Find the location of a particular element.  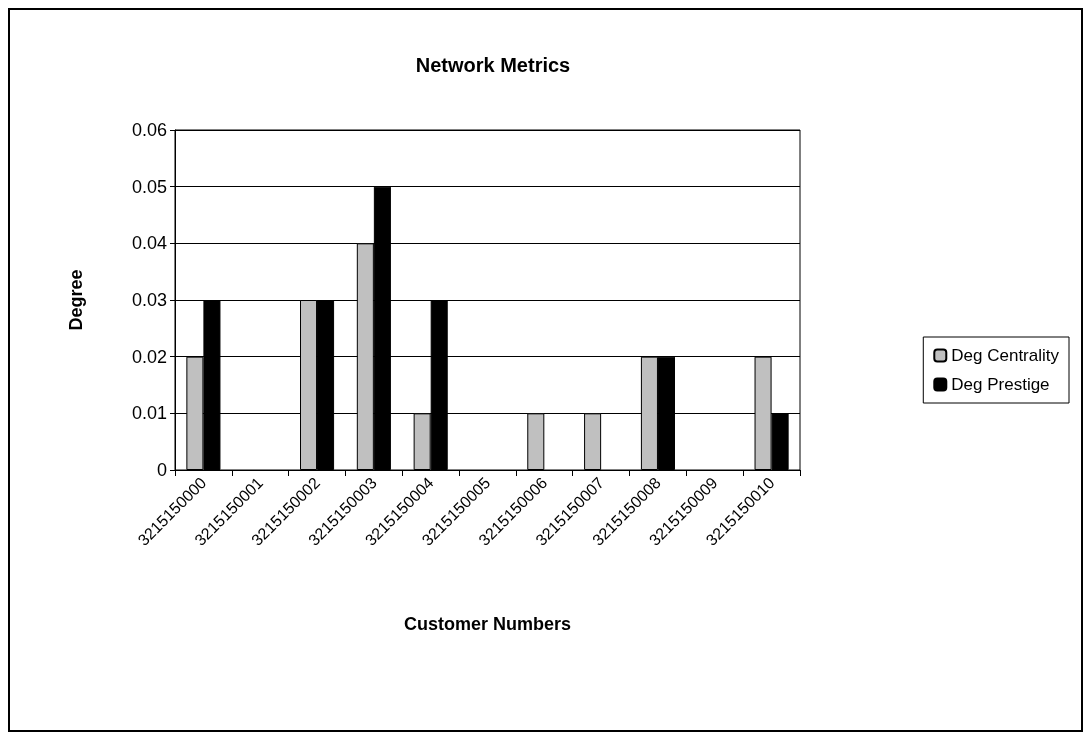

y-tick-label: 0.04 is located at coordinates (149, 243).